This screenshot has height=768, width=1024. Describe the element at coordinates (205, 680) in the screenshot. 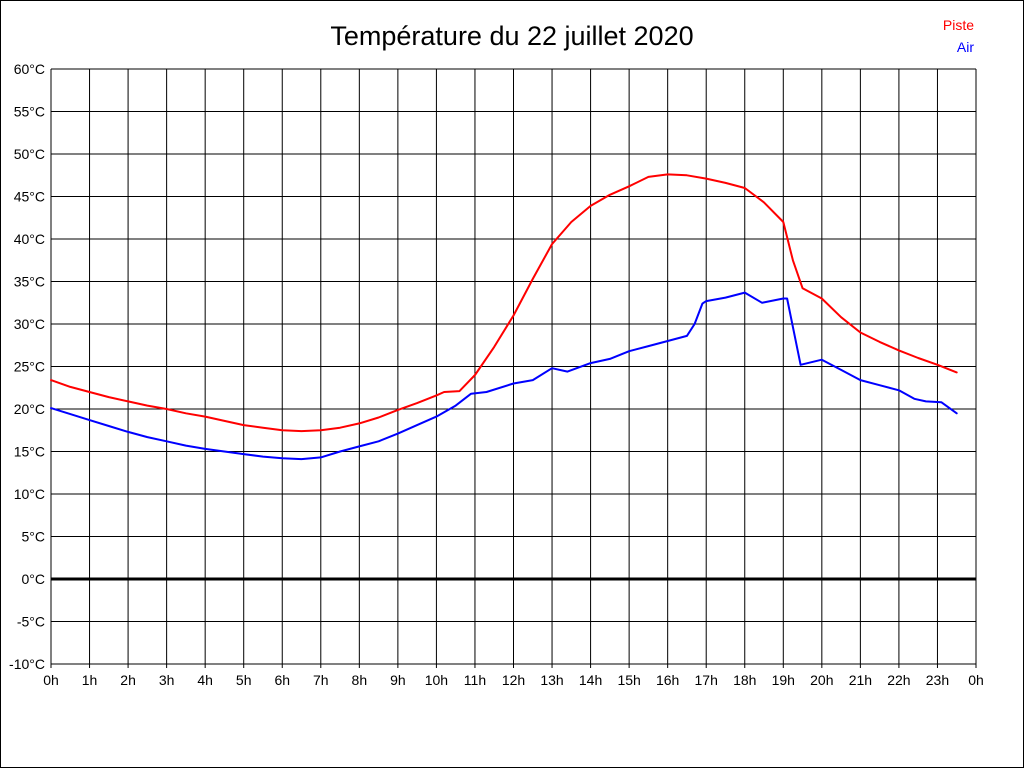

I see `x-axis-label: 4h` at that location.